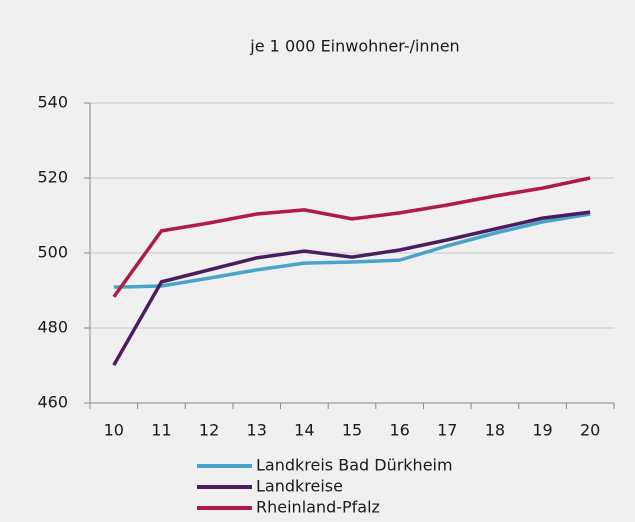  Describe the element at coordinates (354, 46) in the screenshot. I see `chart-title: je 1 000 Einwohner-/innen` at that location.